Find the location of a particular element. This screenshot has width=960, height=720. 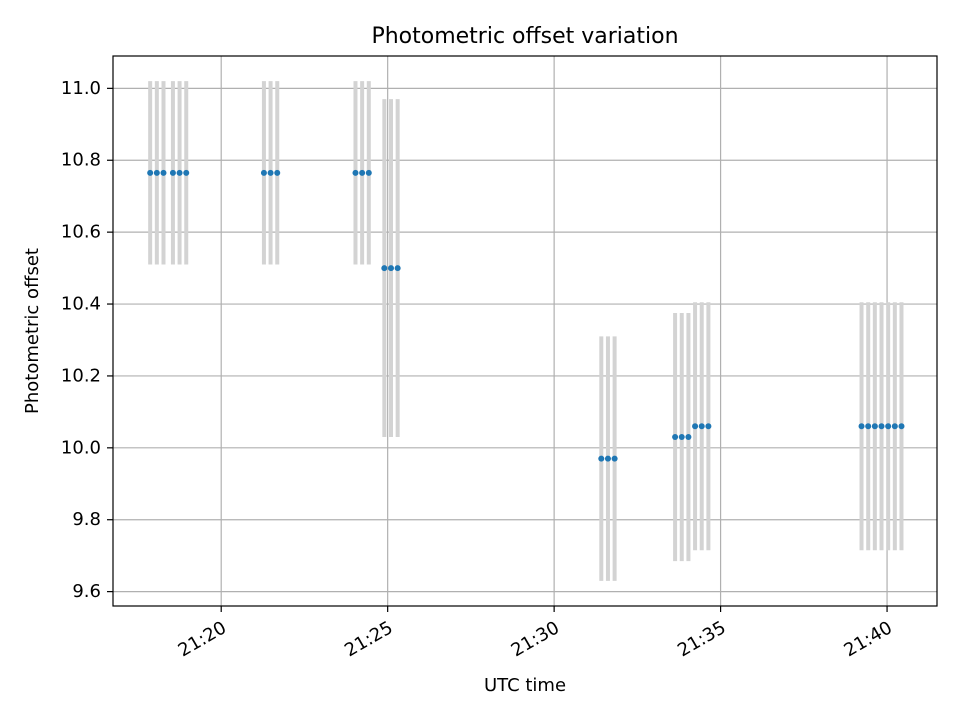

y-tick-label: 9.6 is located at coordinates (86, 591).